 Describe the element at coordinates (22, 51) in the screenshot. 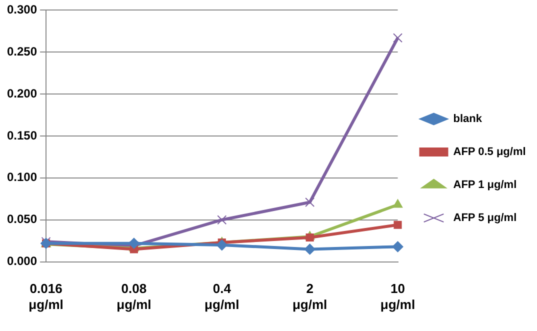

I see `y-tick-label: 0.250` at that location.